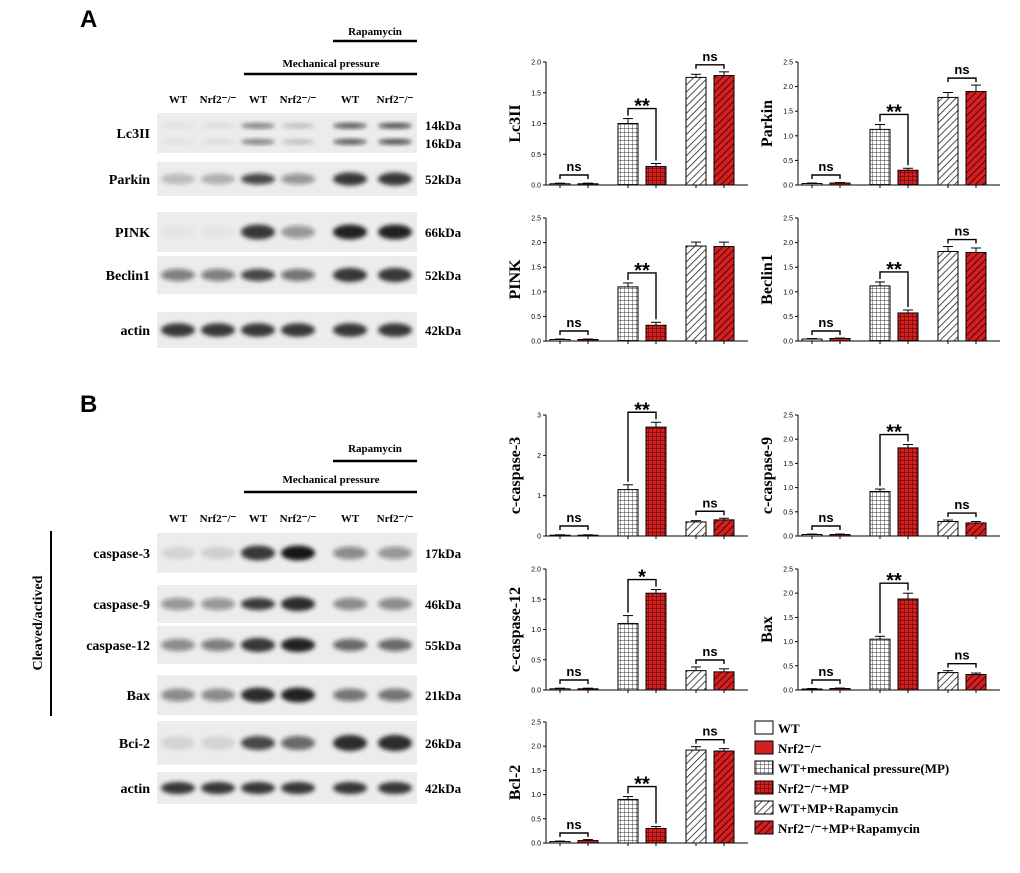  Describe the element at coordinates (642, 578) in the screenshot. I see `sig-label: *` at that location.